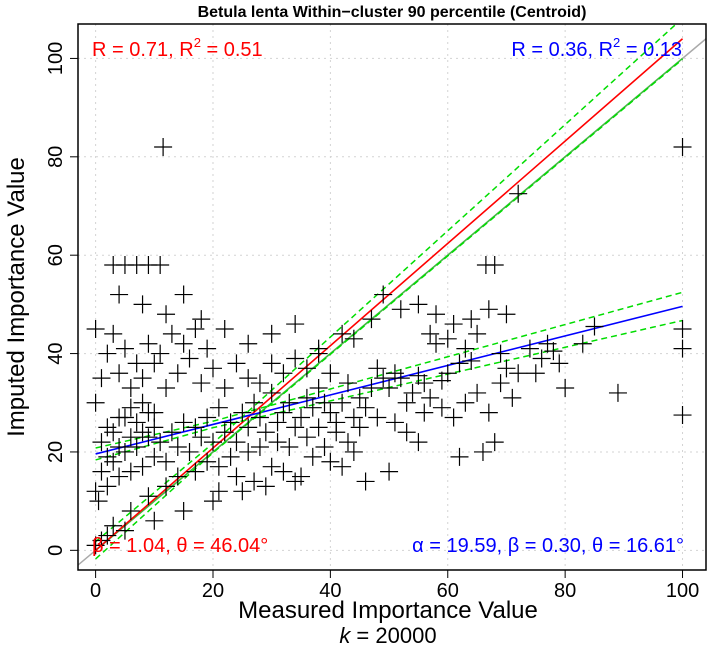 The height and width of the screenshot is (650, 708). I want to click on k-symbol: k, so click(345, 635).